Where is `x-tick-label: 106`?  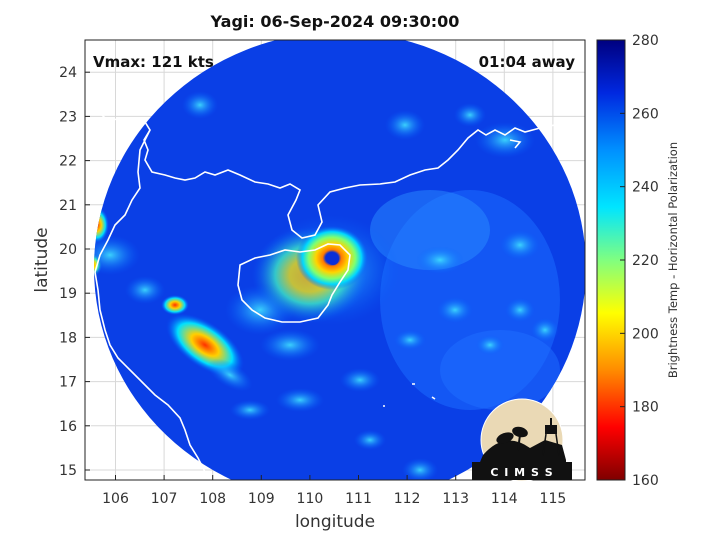 x-tick-label: 106 is located at coordinates (115, 499).